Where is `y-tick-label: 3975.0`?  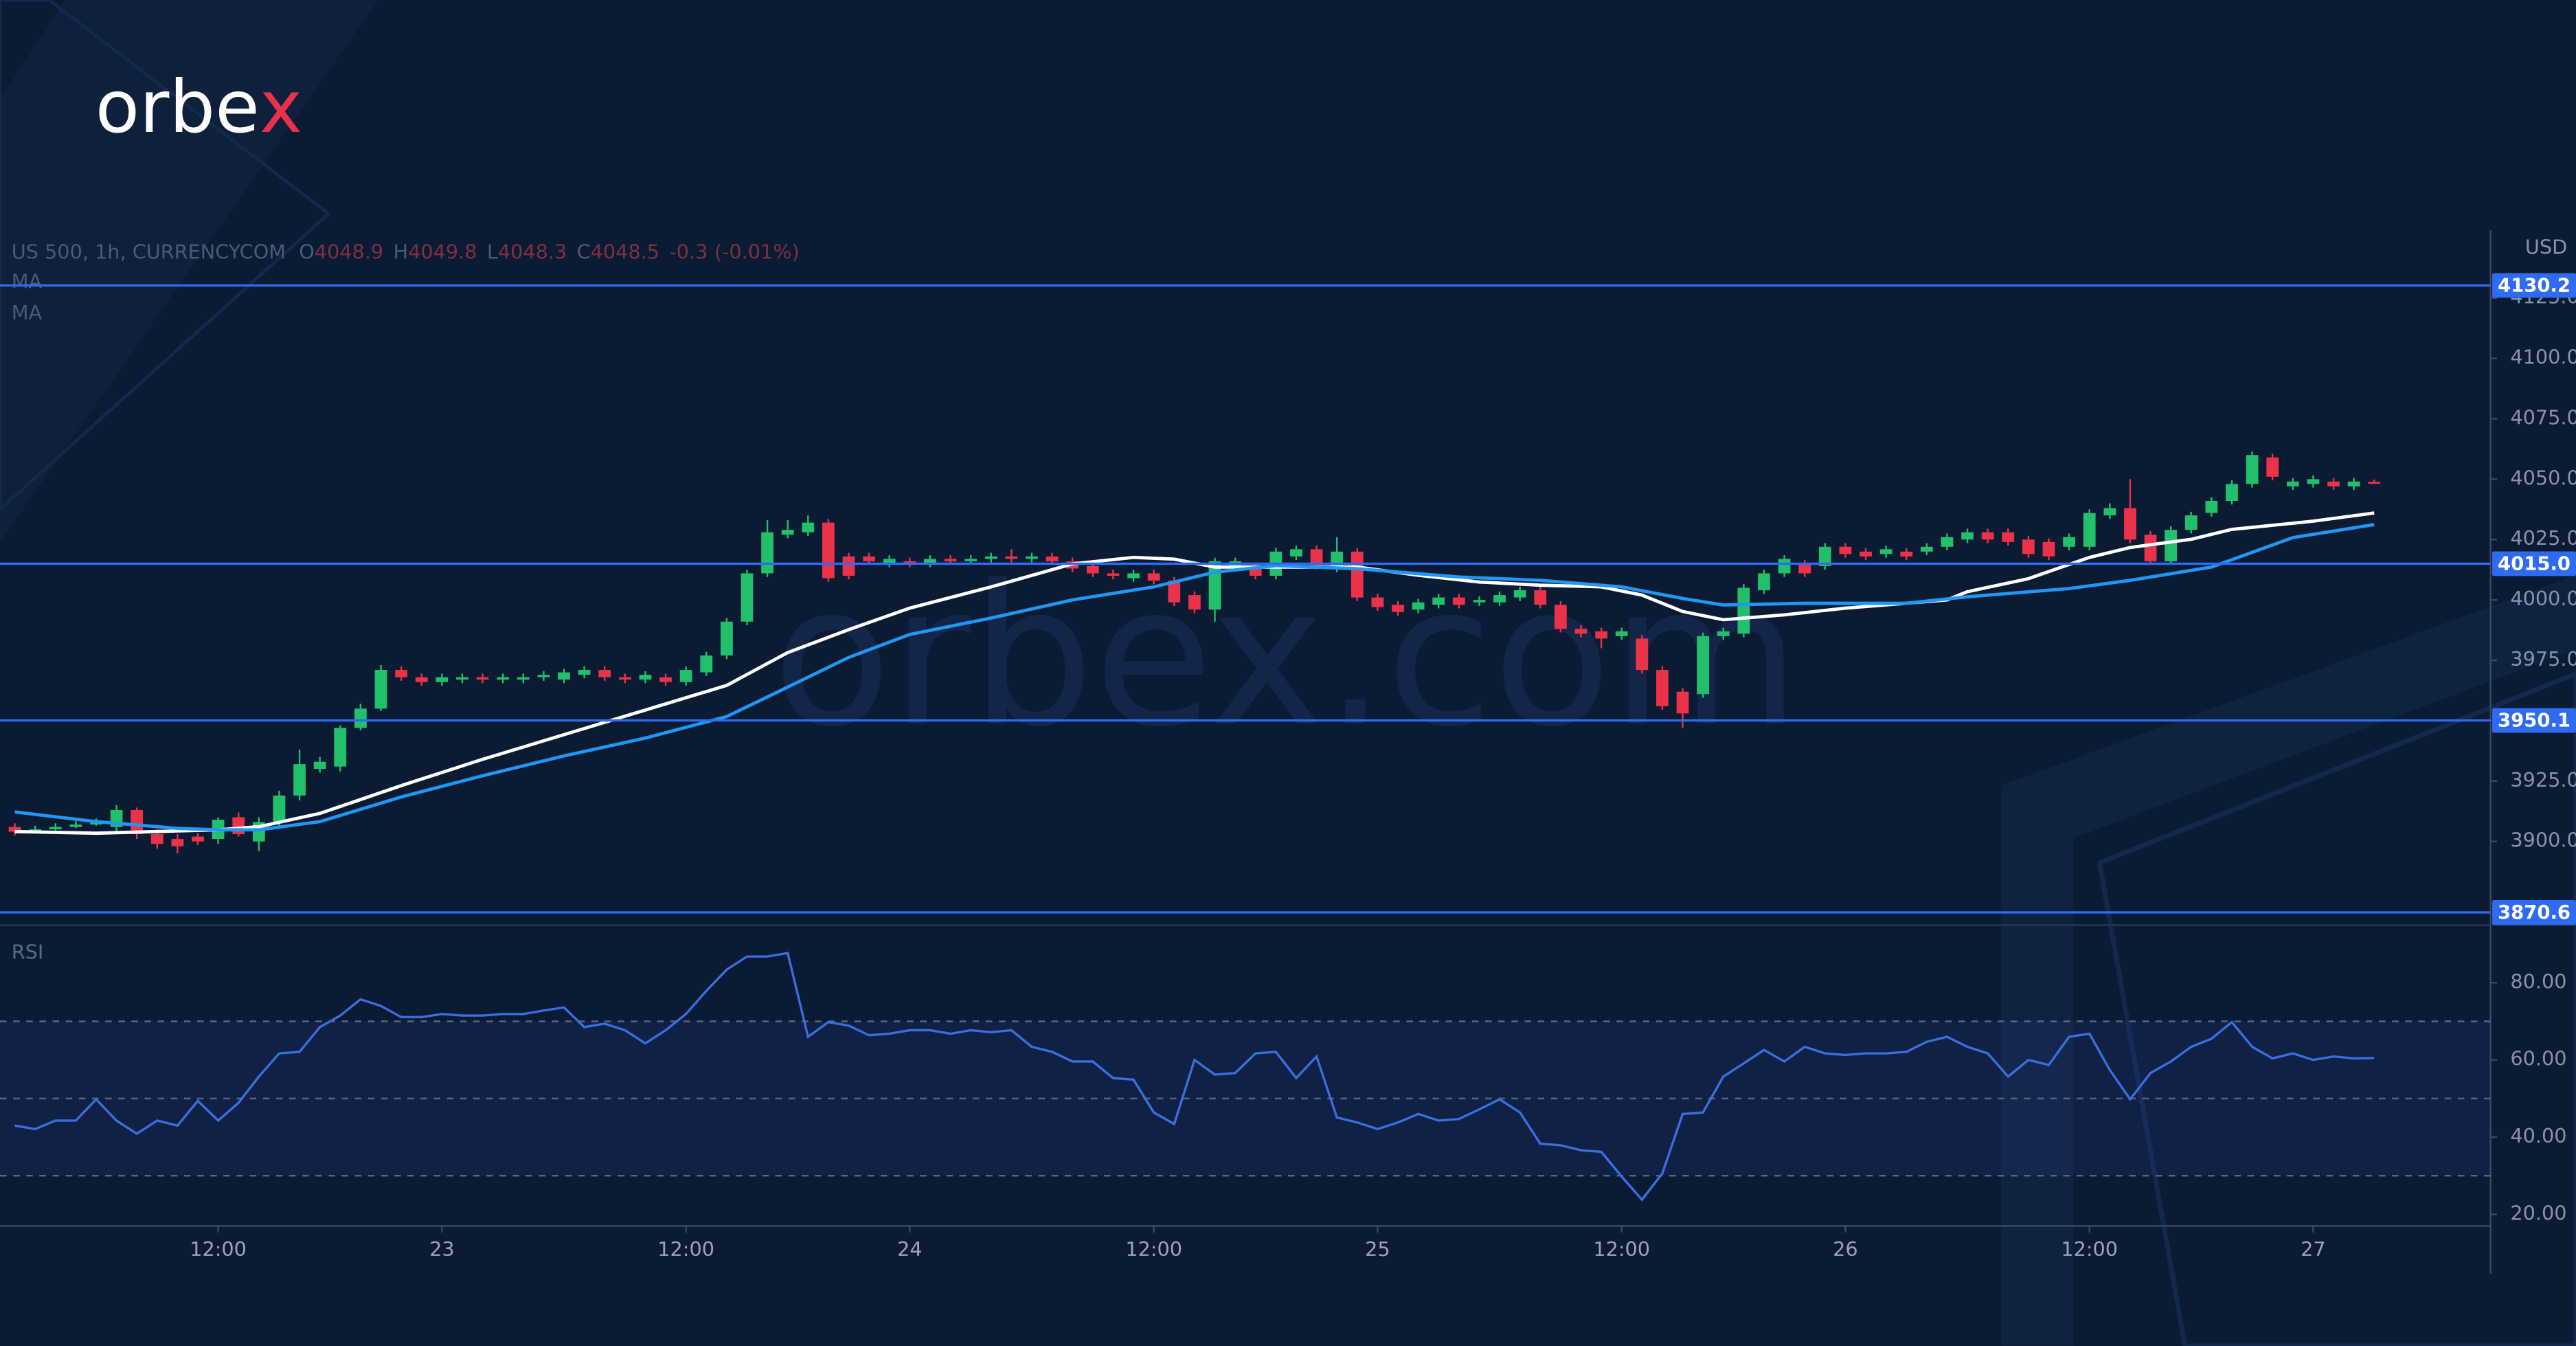
y-tick-label: 3975.0 is located at coordinates (2543, 659).